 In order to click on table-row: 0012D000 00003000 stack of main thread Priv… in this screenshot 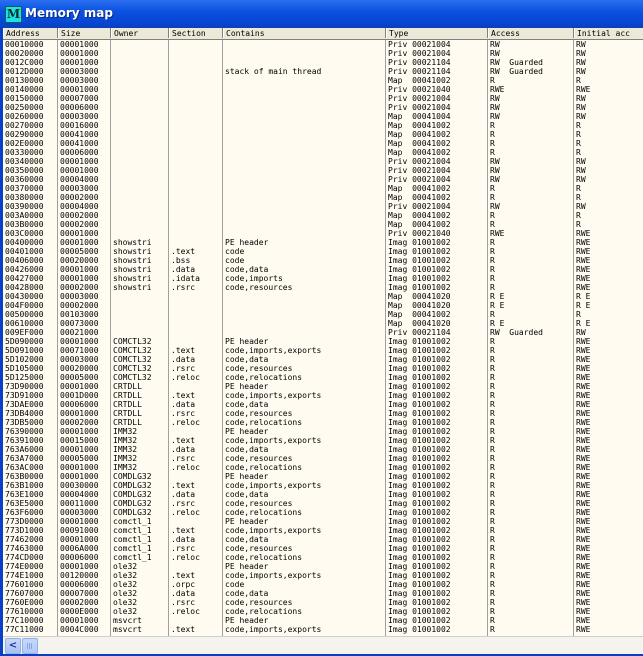, I will do `click(323, 71)`.